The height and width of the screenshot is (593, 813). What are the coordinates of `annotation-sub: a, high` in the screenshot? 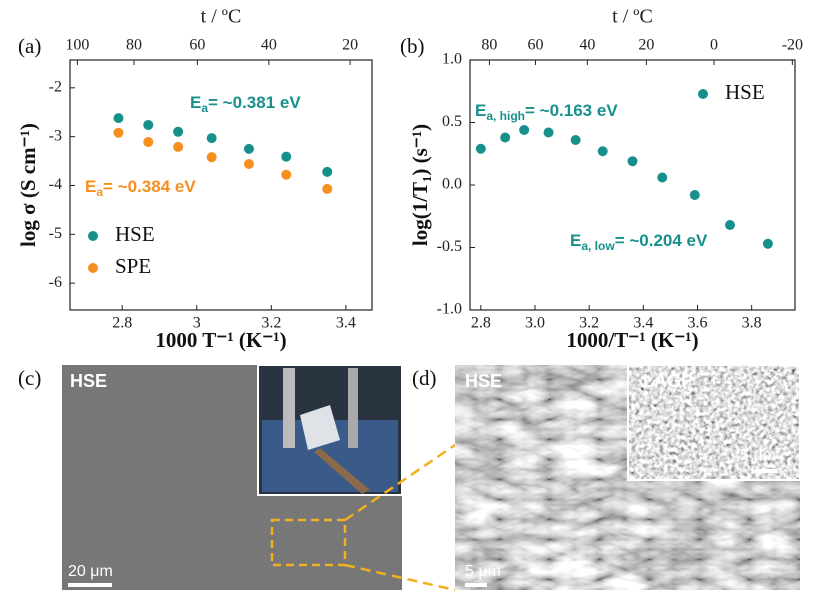 It's located at (505, 116).